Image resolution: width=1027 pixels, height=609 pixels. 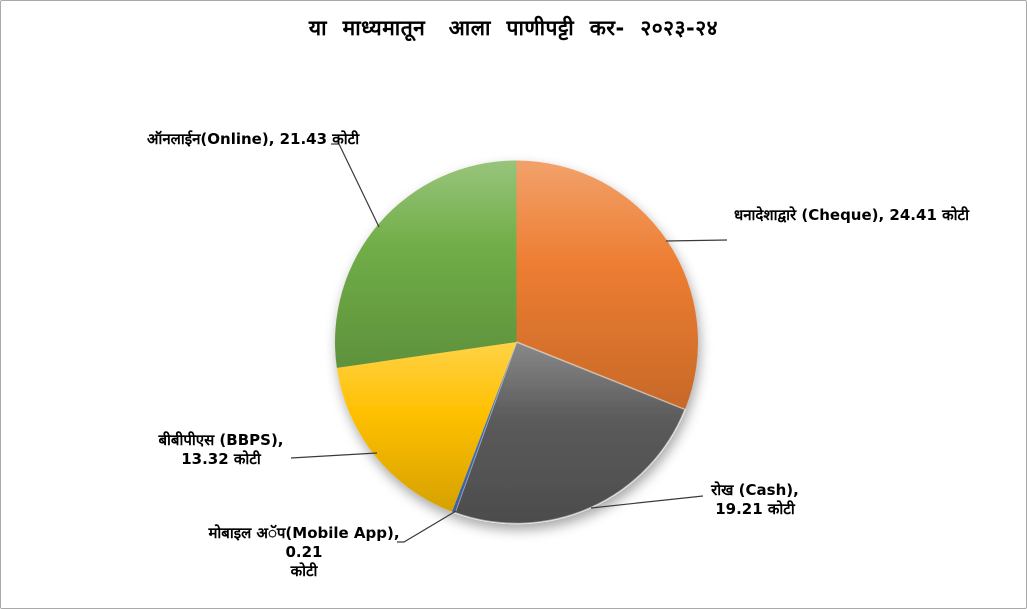 What do you see at coordinates (221, 440) in the screenshot?
I see `slice-label-bbps-line1: बीबीपीएस (BBPS),` at bounding box center [221, 440].